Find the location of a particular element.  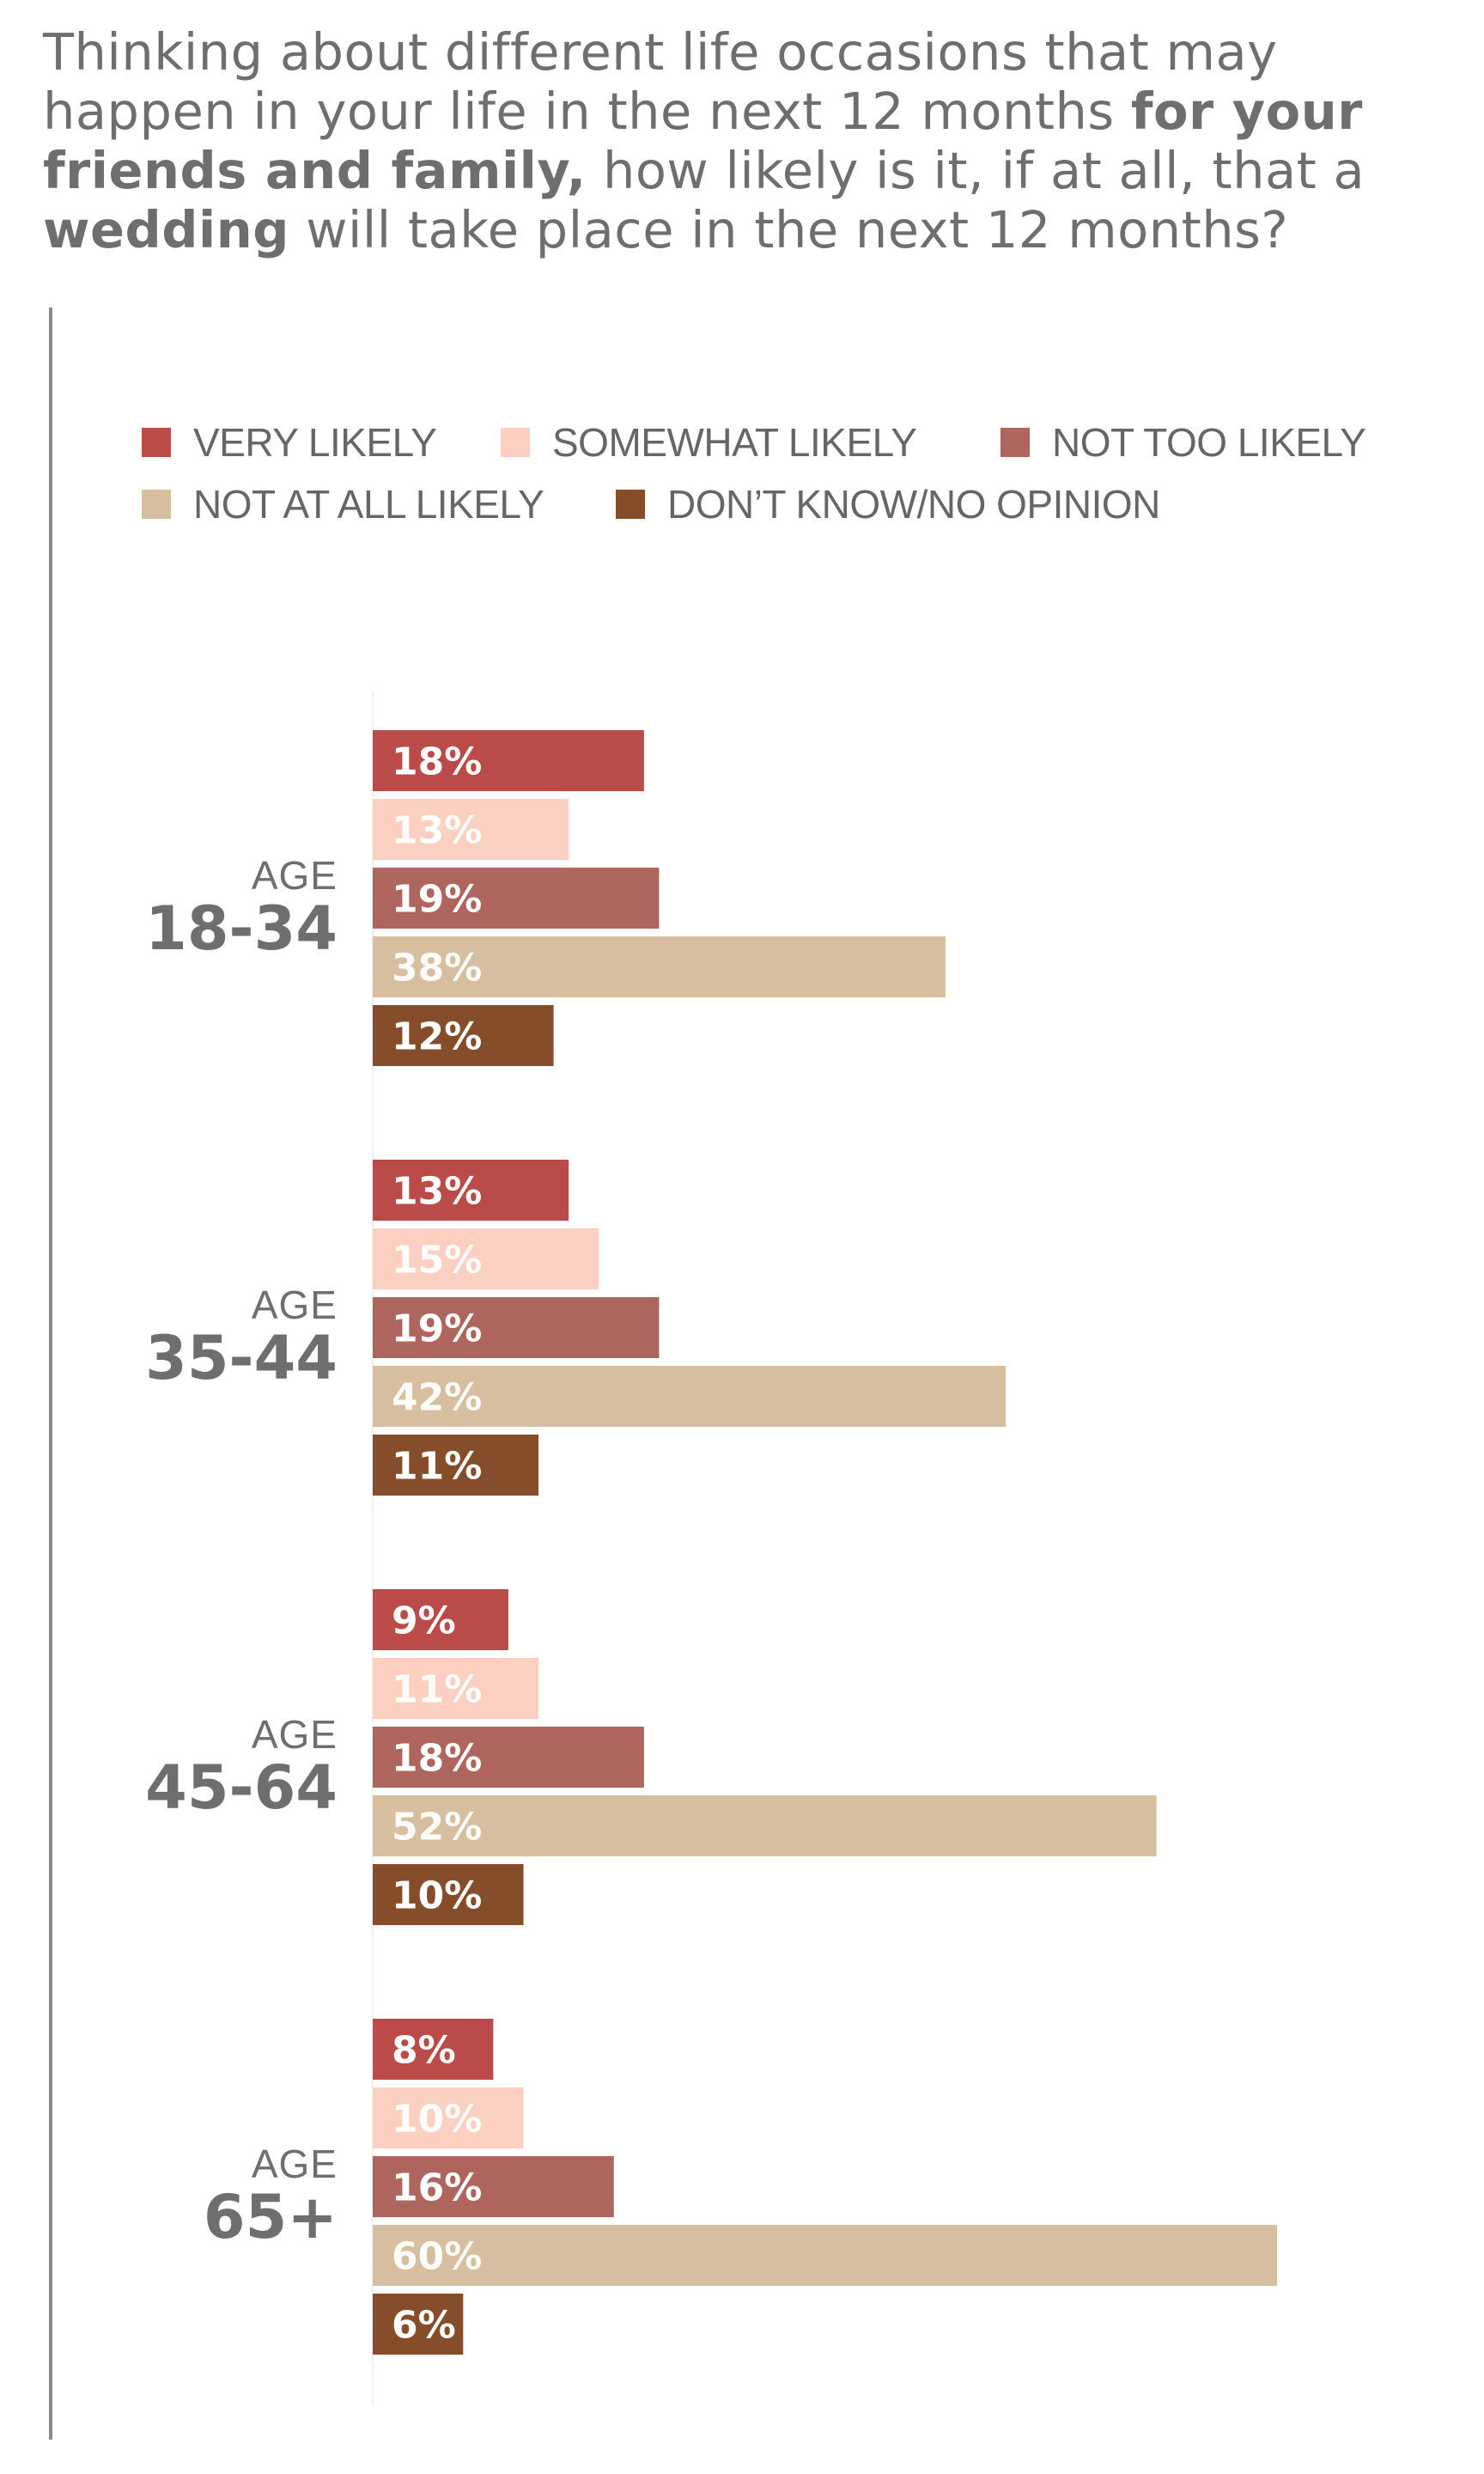

age-group-label: AGE 35-44 is located at coordinates (171, 1336).